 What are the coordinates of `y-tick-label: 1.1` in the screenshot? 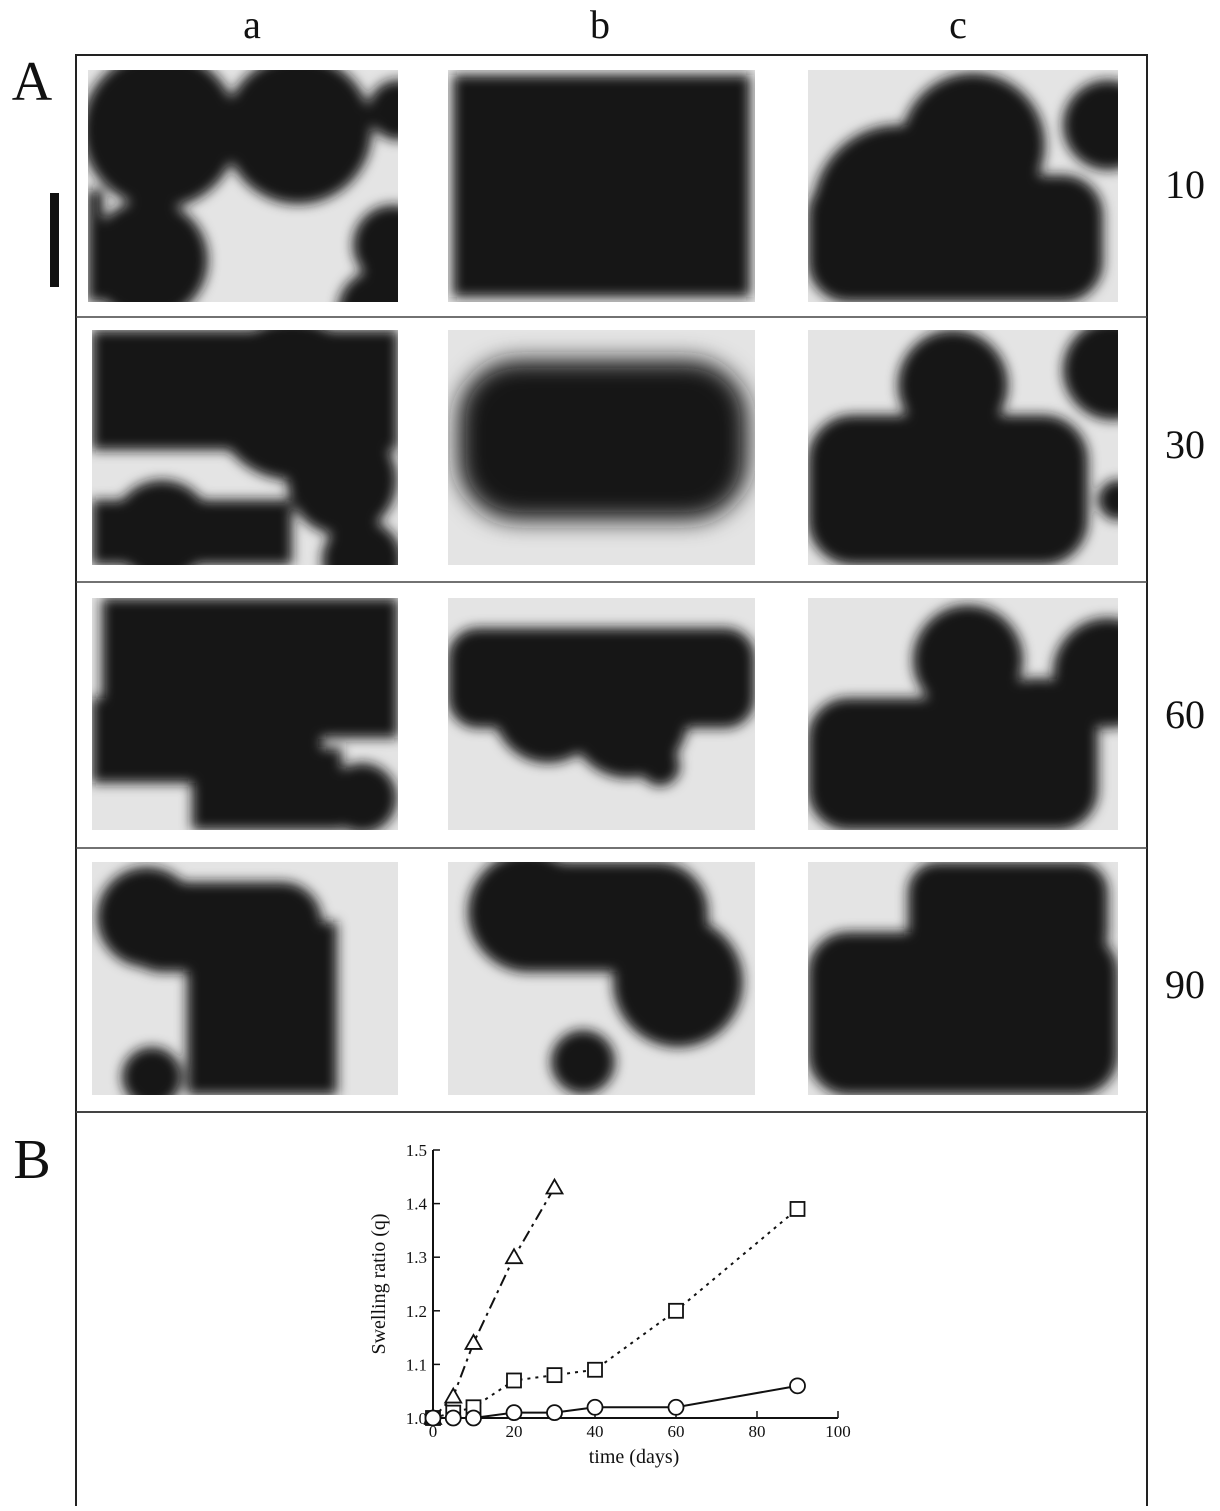 It's located at (416, 1364).